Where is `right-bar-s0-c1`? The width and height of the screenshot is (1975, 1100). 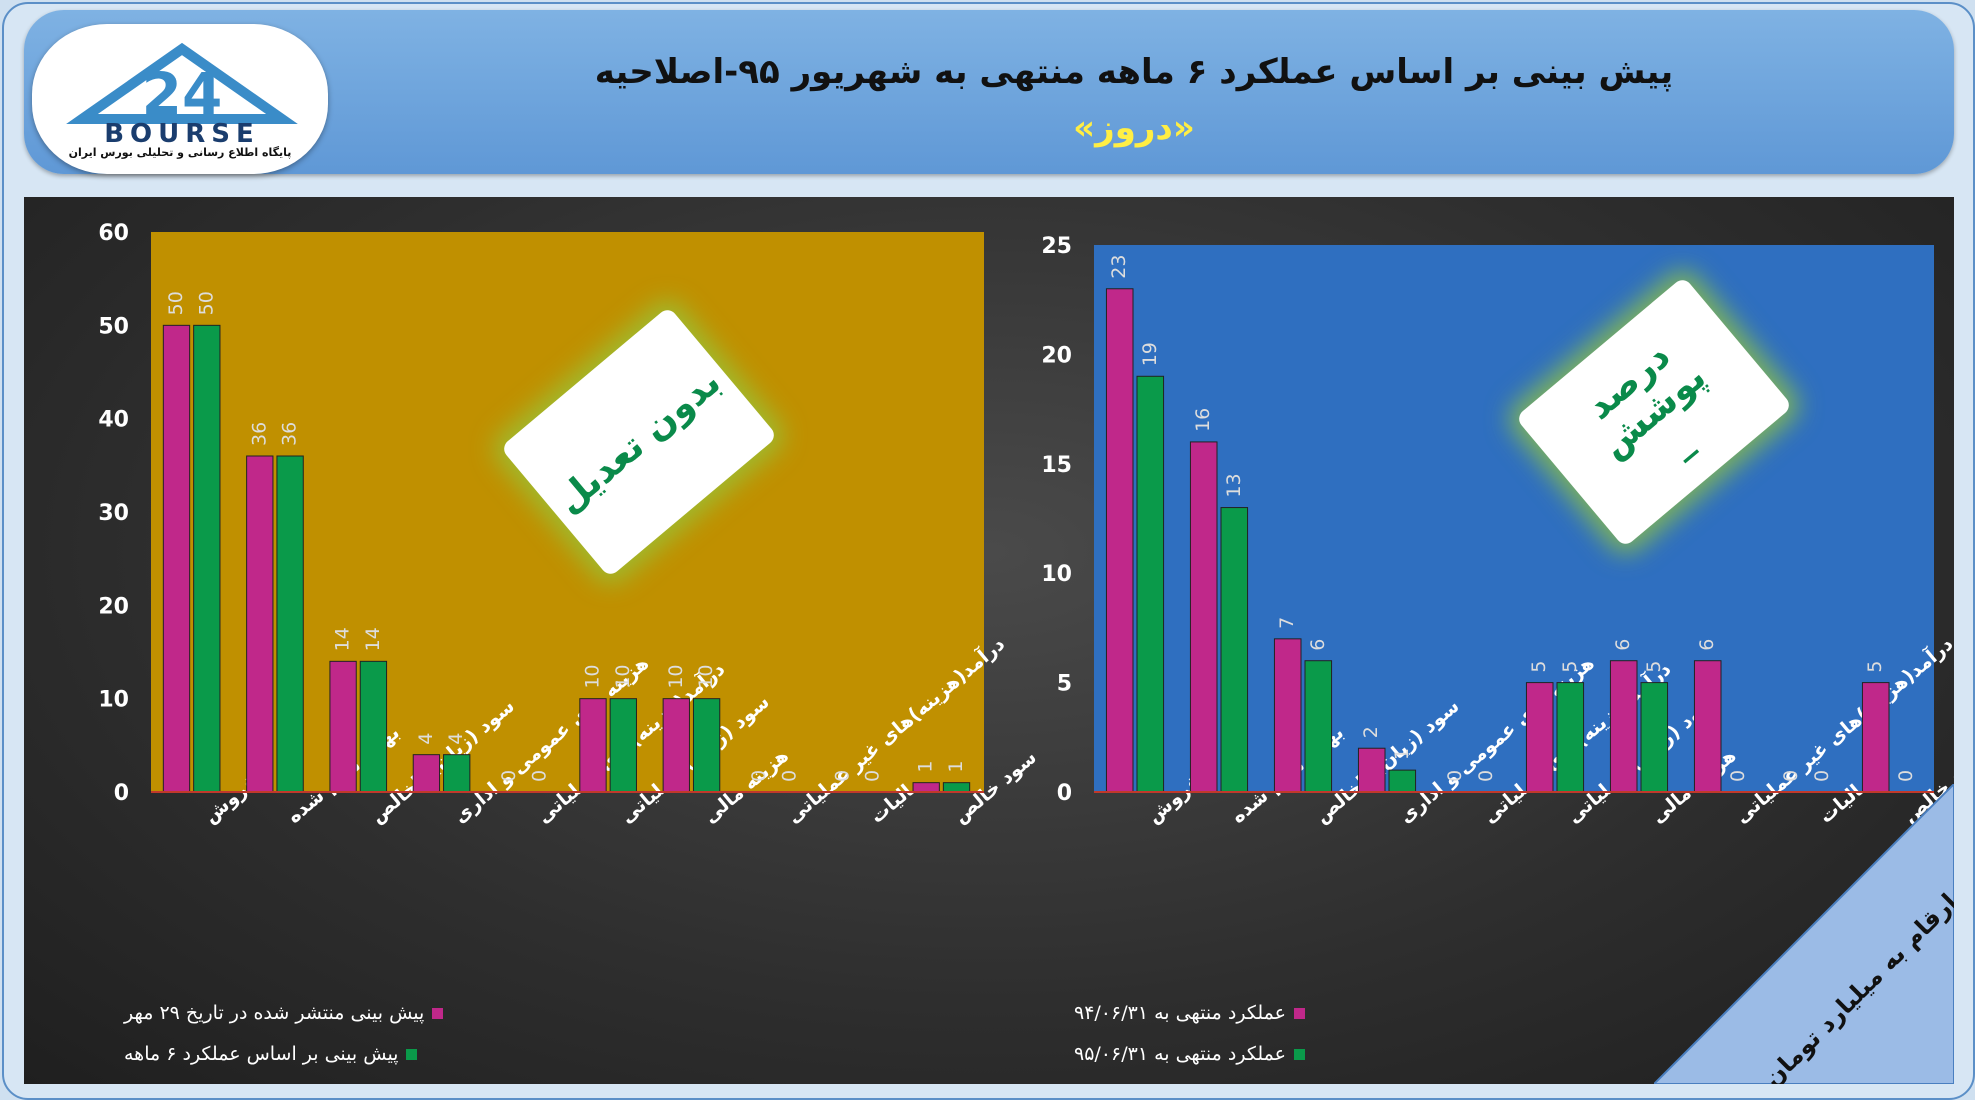
right-bar-s0-c1 is located at coordinates (1203, 617).